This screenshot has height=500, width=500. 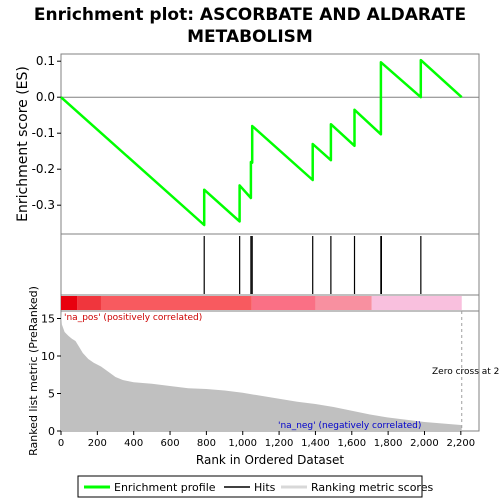 What do you see at coordinates (97, 443) in the screenshot?
I see `x-tick-label: 200` at bounding box center [97, 443].